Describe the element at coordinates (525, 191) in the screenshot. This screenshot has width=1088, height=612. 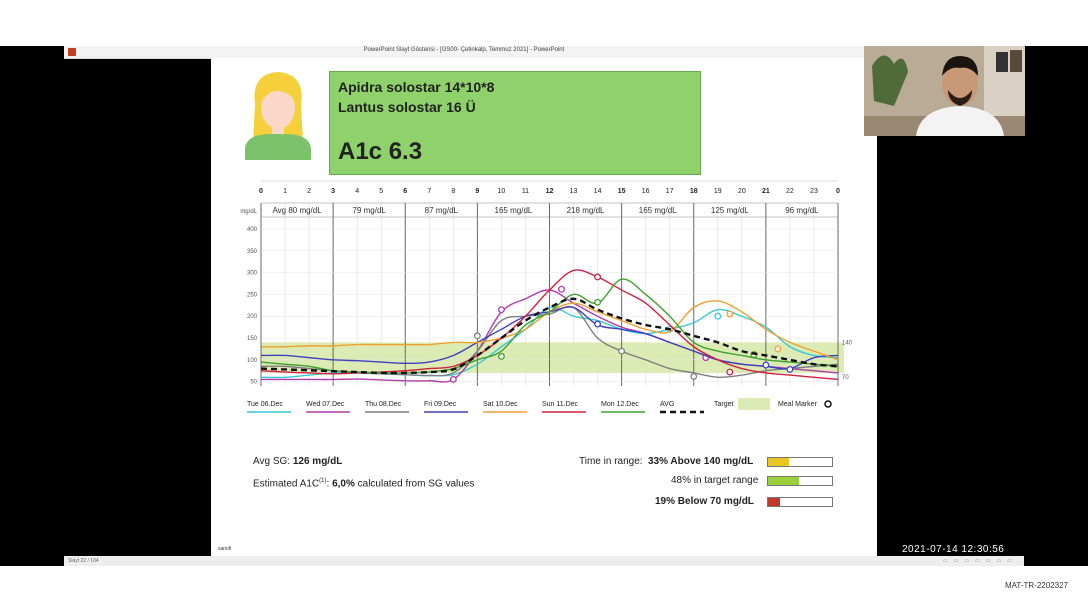
I see `hour-tick-label: 11` at that location.